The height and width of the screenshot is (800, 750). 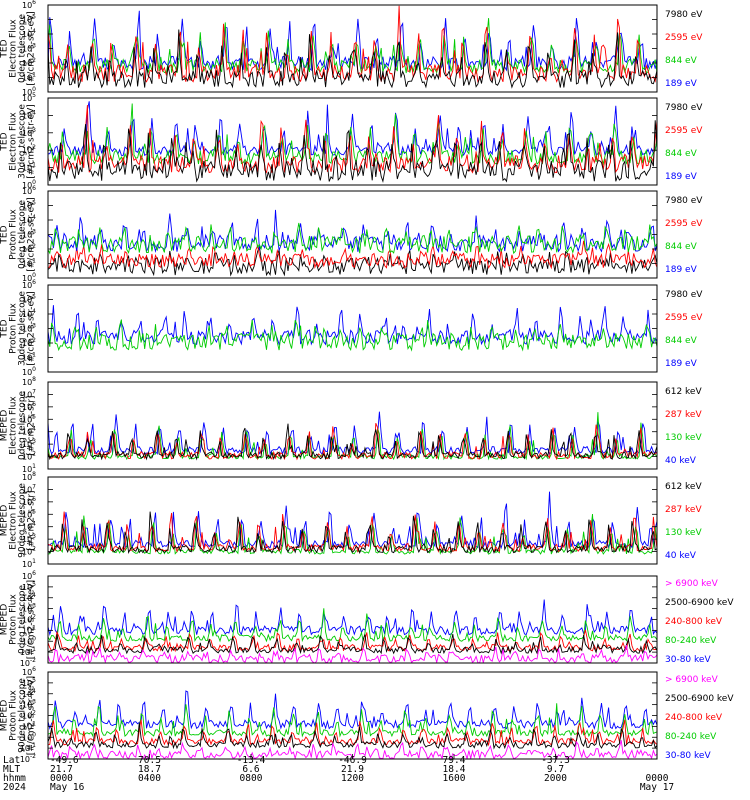 What do you see at coordinates (688, 660) in the screenshot?
I see `legend-label: 30-80 keV` at bounding box center [688, 660].